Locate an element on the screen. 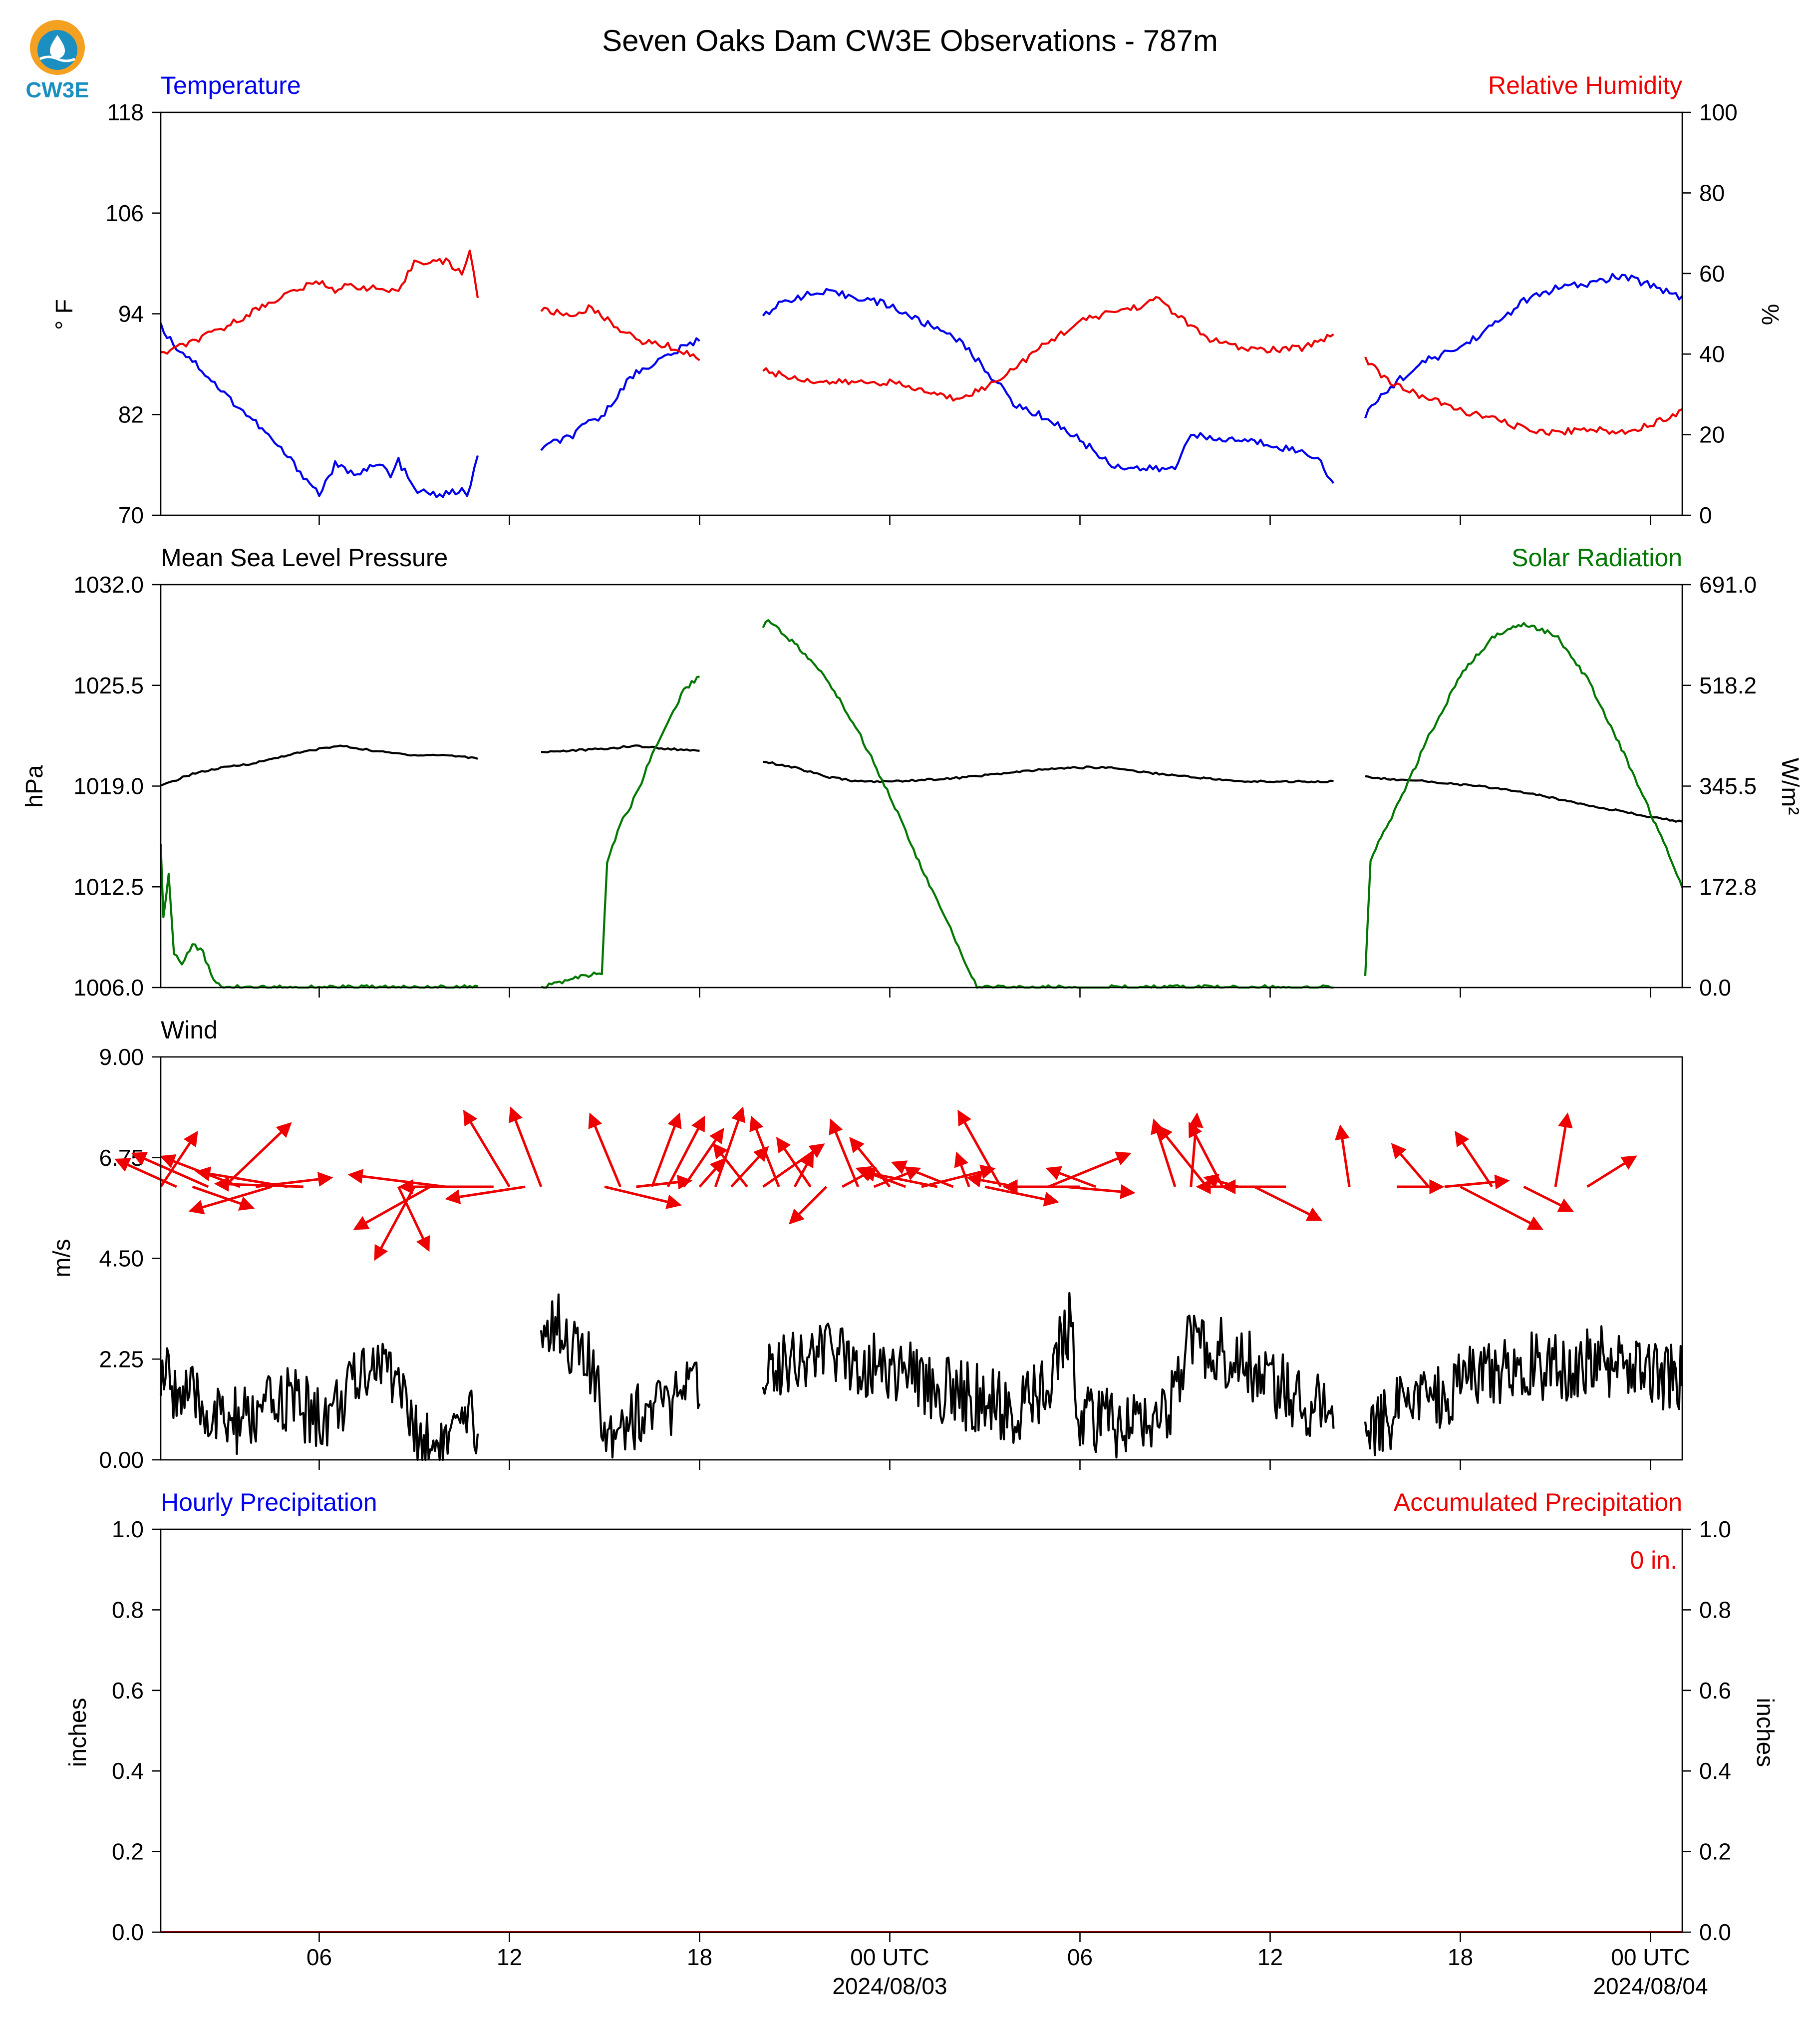 Image resolution: width=1820 pixels, height=2031 pixels. y-tick-label-right: 0.6 is located at coordinates (1715, 1691).